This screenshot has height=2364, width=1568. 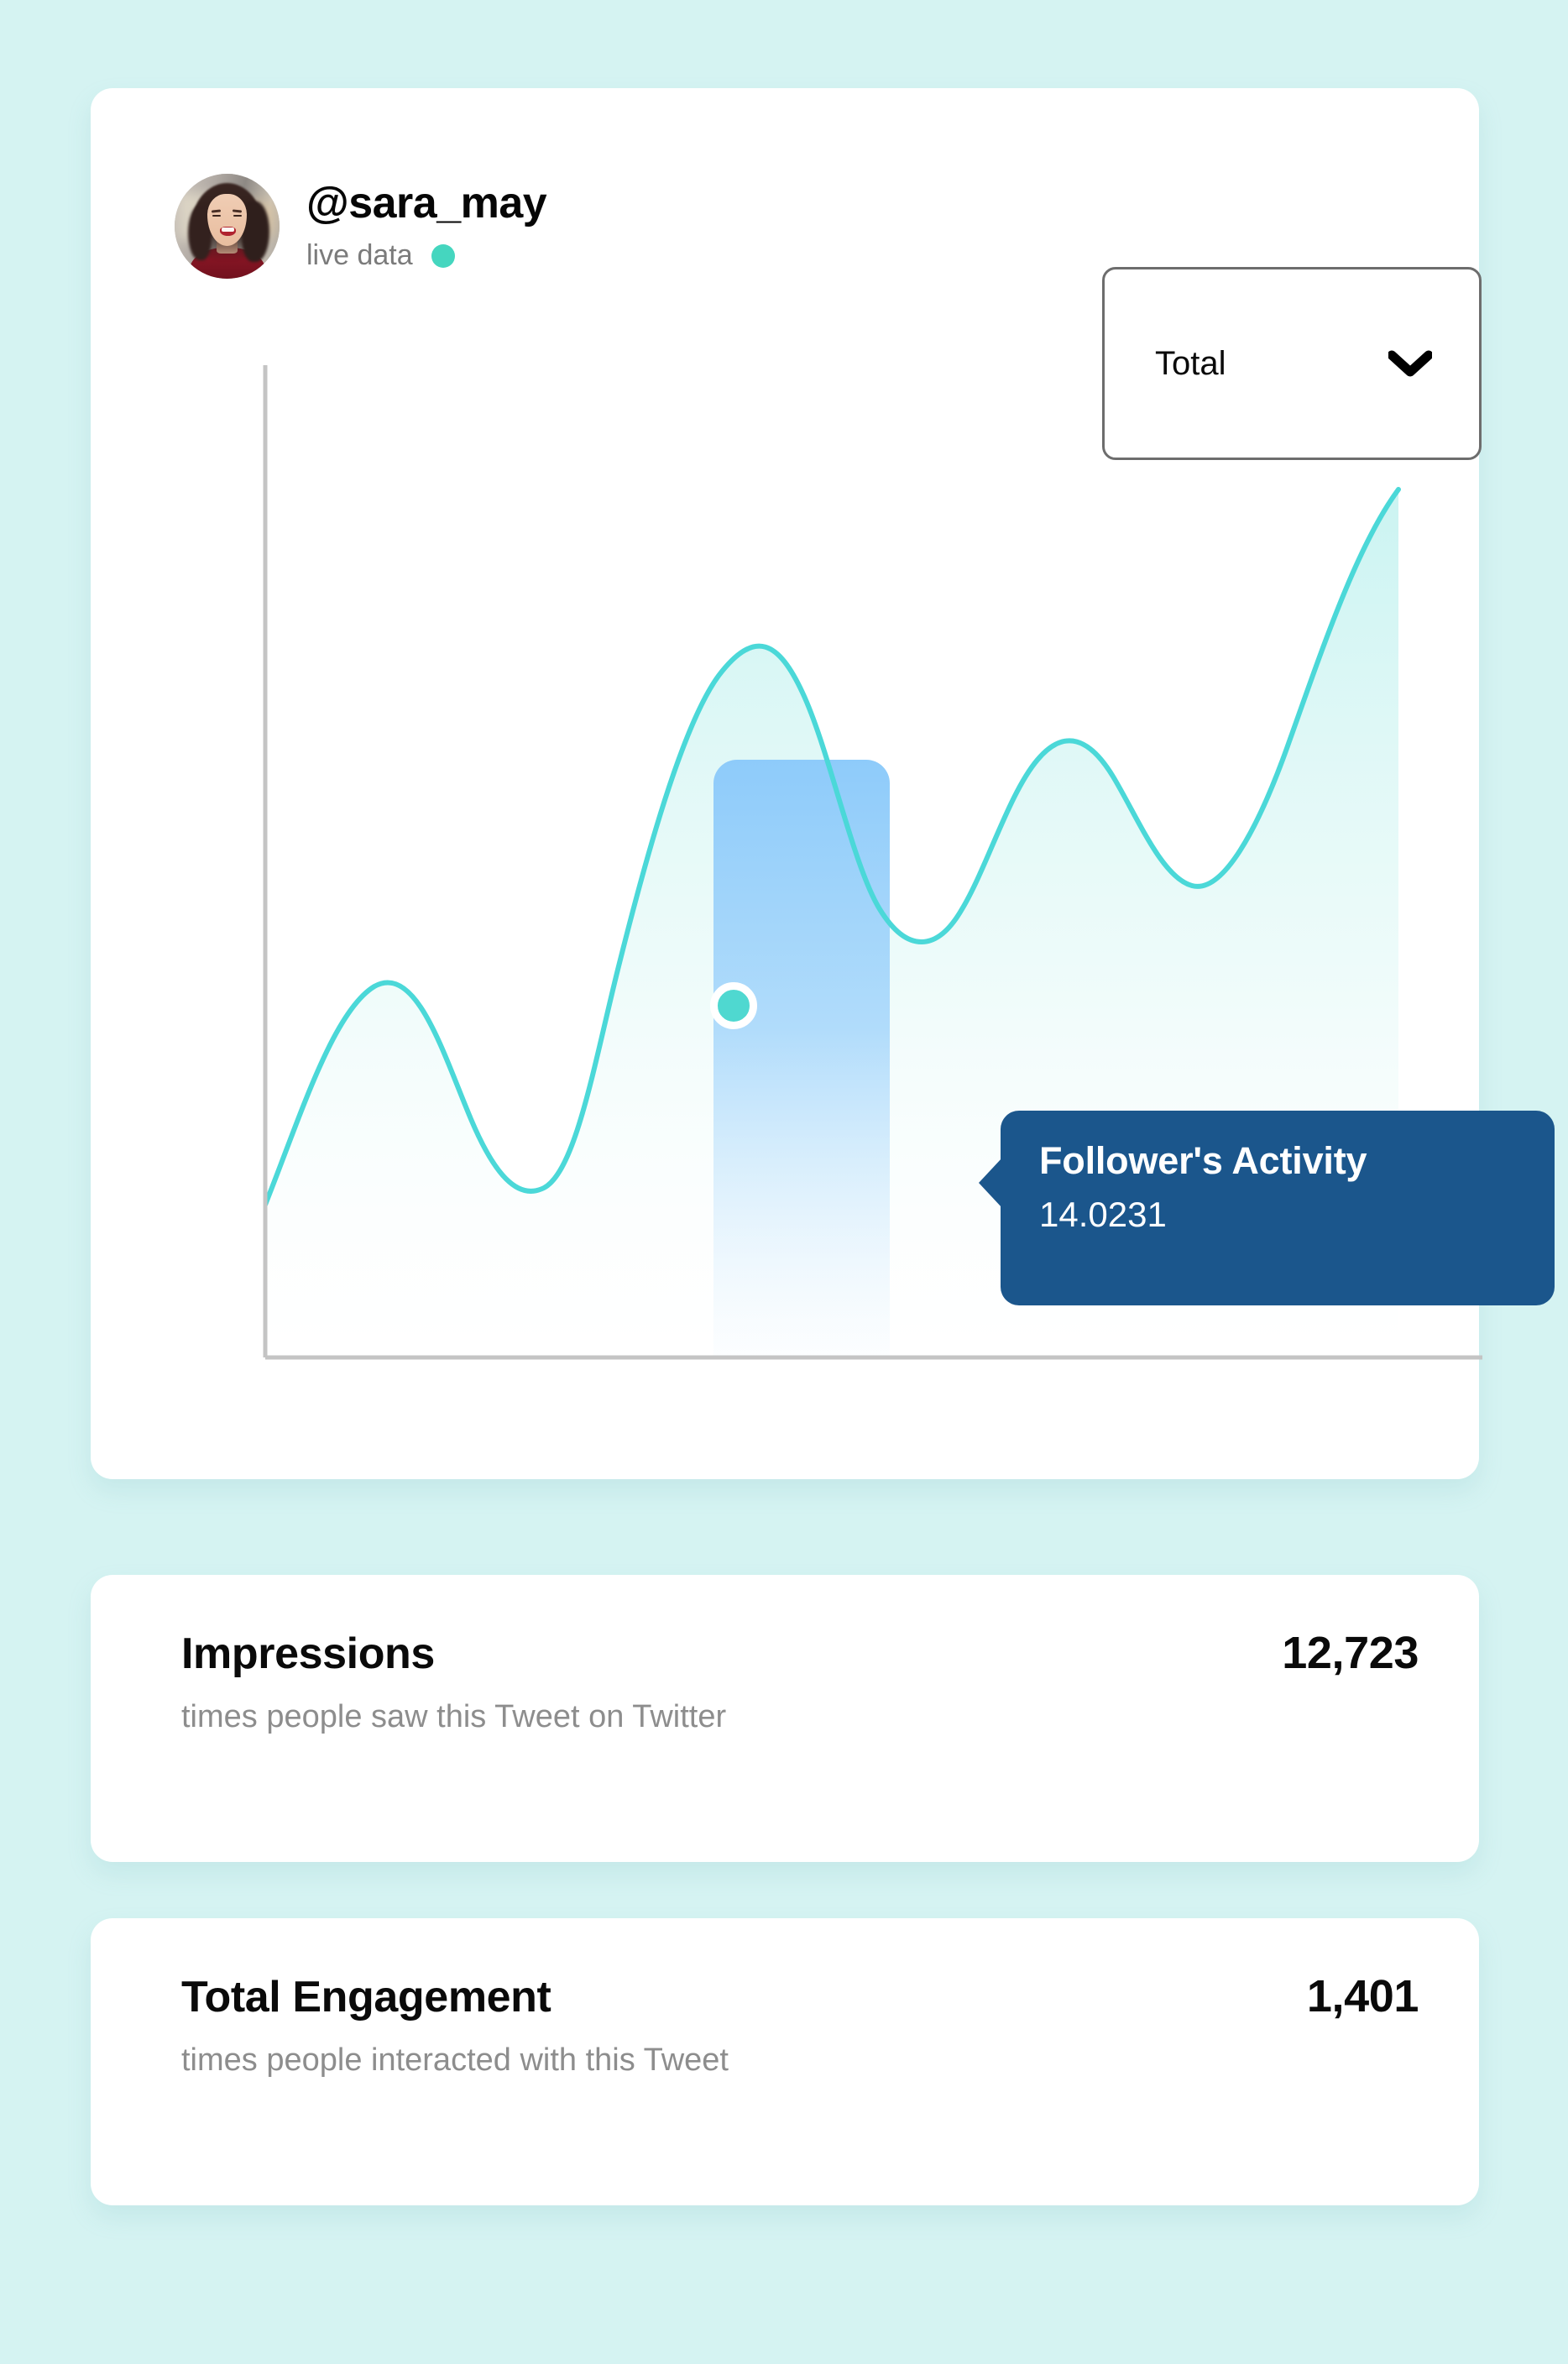 I want to click on chart-tooltip: Follower's Activity 14.0231, so click(x=1267, y=1208).